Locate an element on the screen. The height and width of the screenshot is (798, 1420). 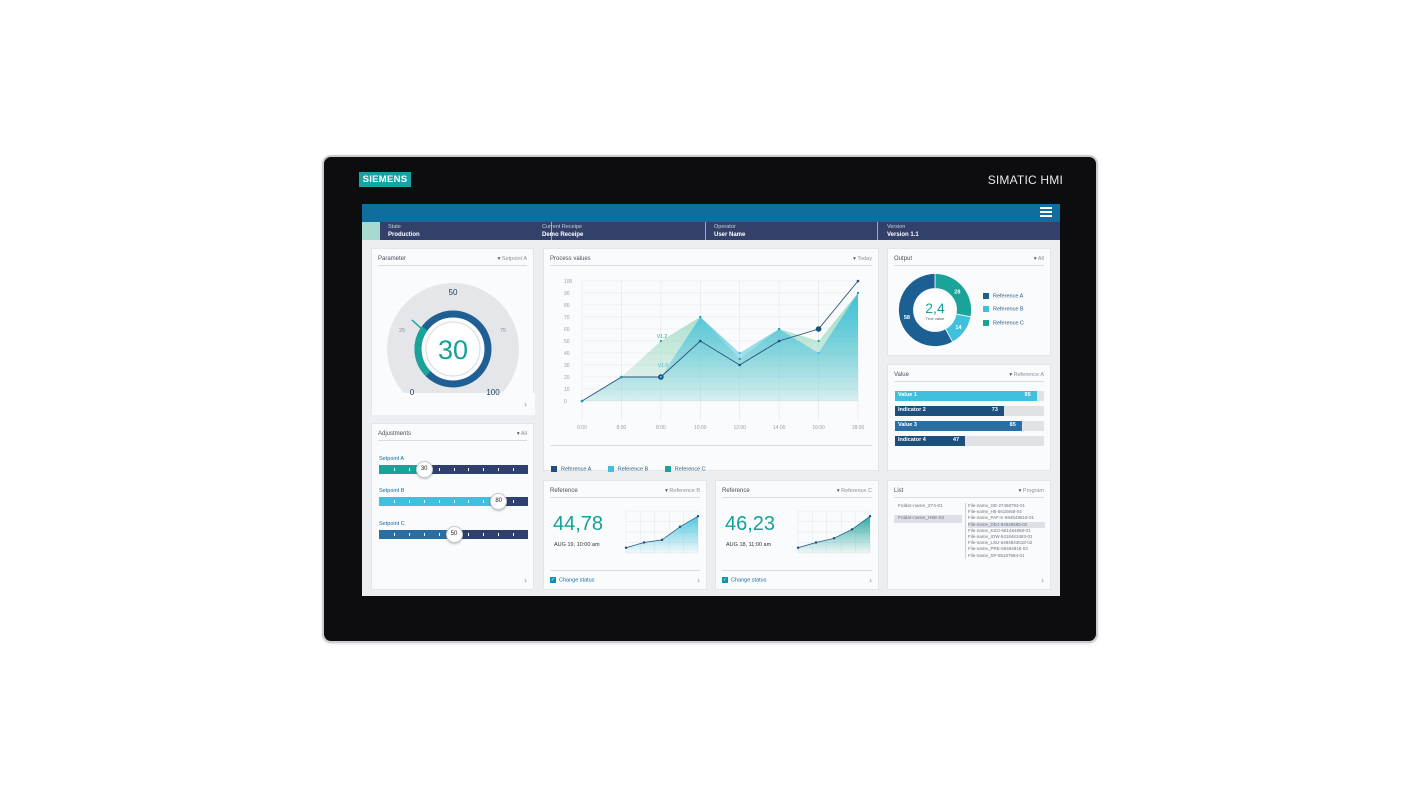
file-item: File-name_SP-65187684-01 is located at coordinates (996, 555).